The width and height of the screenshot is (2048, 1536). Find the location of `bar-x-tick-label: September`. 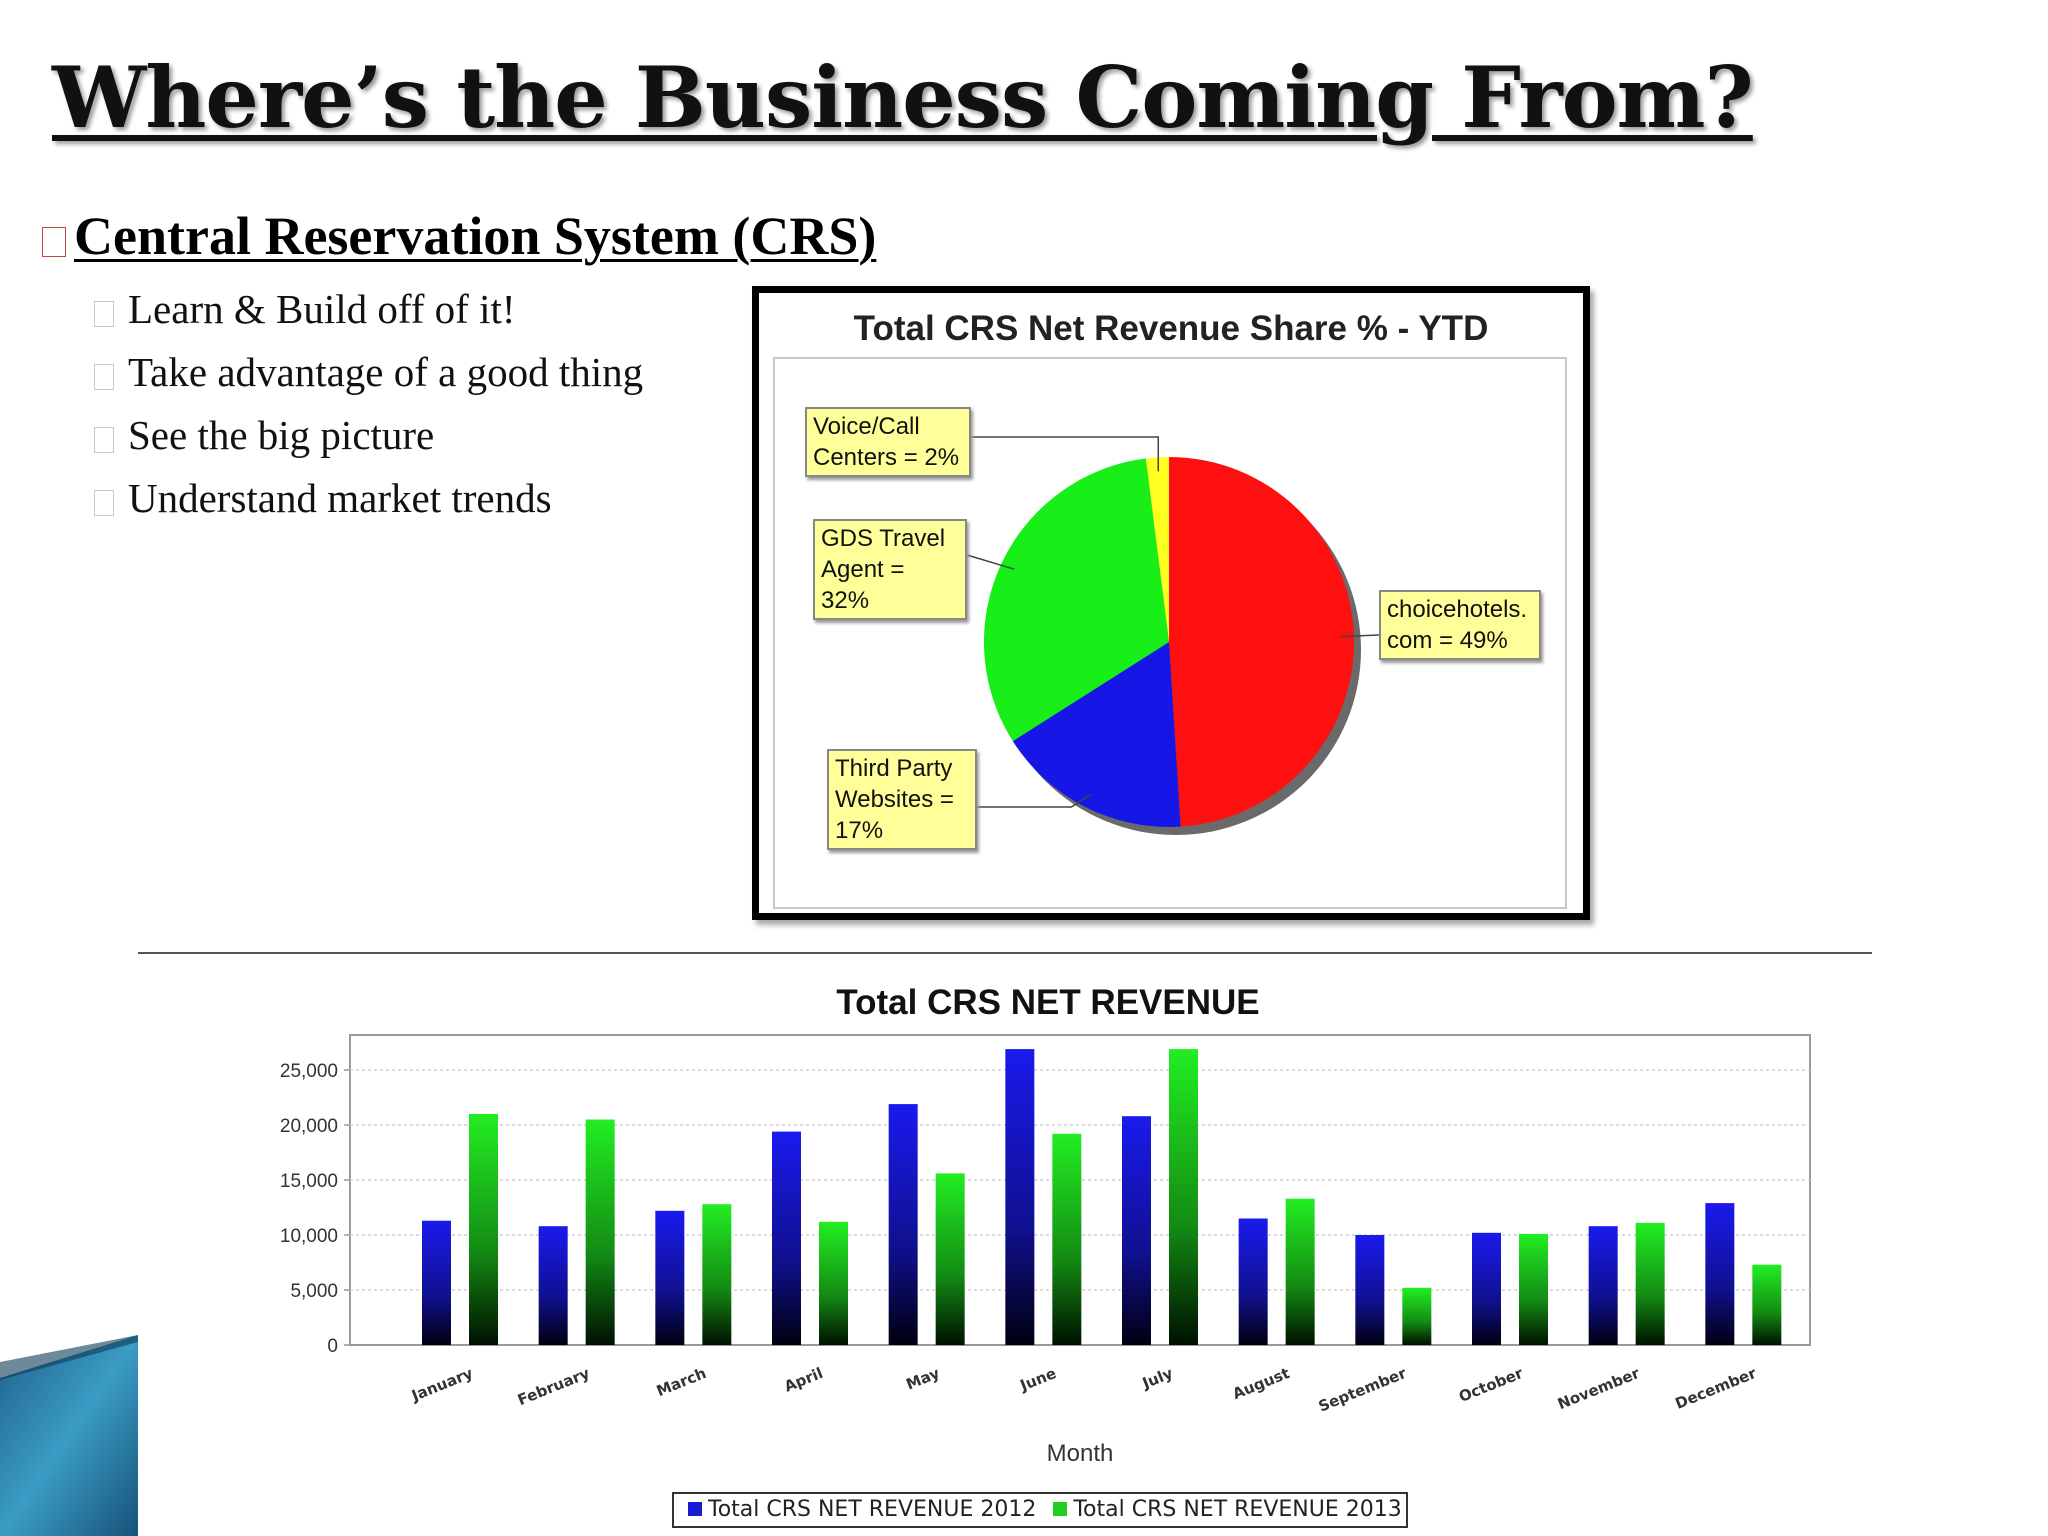

bar-x-tick-label: September is located at coordinates (1363, 1390).